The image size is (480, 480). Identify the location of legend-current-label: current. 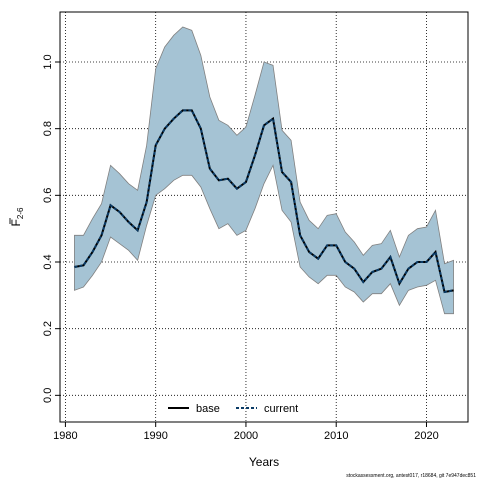
(281, 409).